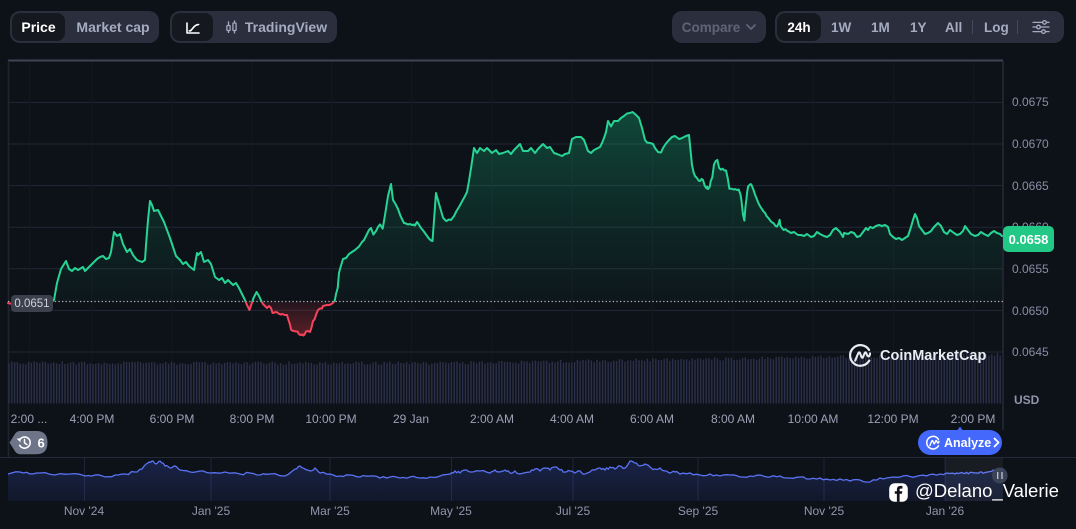  I want to click on svg-text: 6, so click(41, 442).